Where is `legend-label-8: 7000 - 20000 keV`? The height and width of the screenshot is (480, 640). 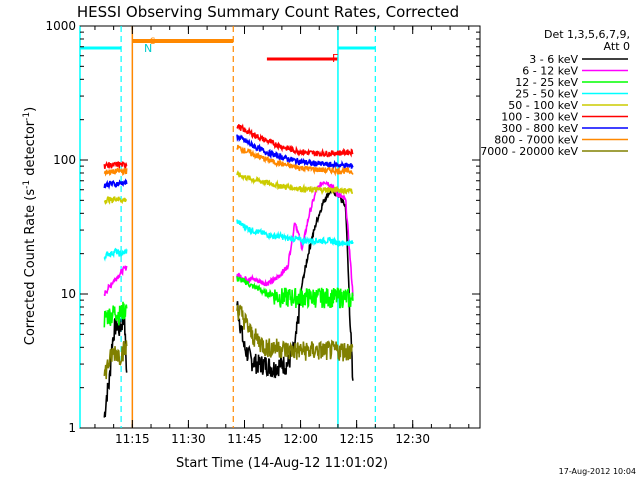
legend-label-8: 7000 - 20000 keV is located at coordinates (529, 151).